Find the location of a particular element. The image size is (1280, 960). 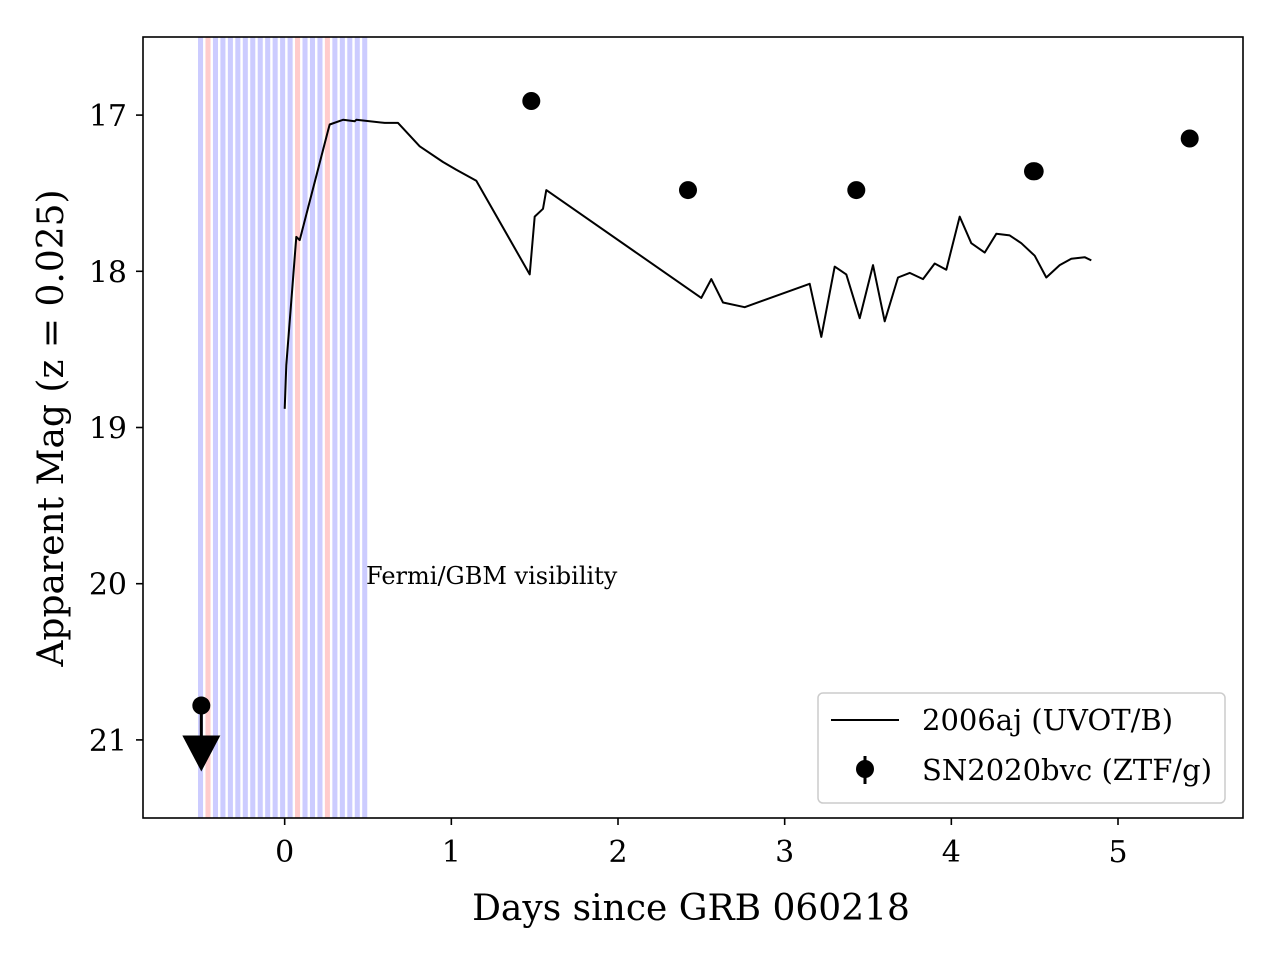

legend-label-sn2020bvc: SN2020bvc (ZTF/g) is located at coordinates (1067, 770).